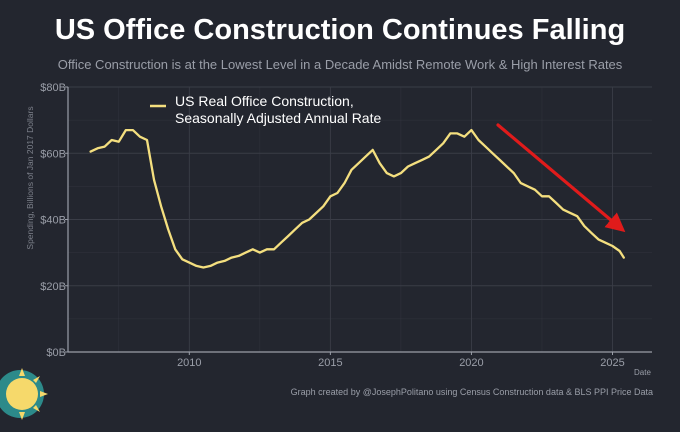  Describe the element at coordinates (612, 363) in the screenshot. I see `x-tick-label: 2025` at that location.